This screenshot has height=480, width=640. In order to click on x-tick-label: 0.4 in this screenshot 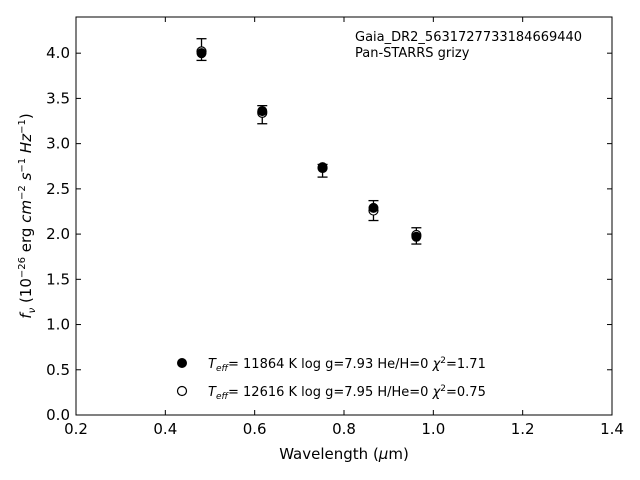, I will do `click(165, 429)`.